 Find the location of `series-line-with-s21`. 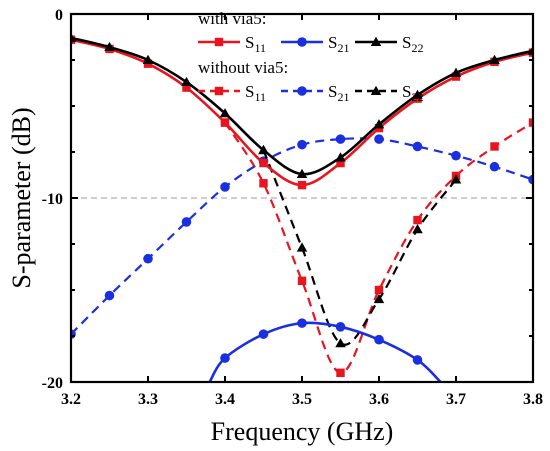

series-line-with-s21 is located at coordinates (325, 351).